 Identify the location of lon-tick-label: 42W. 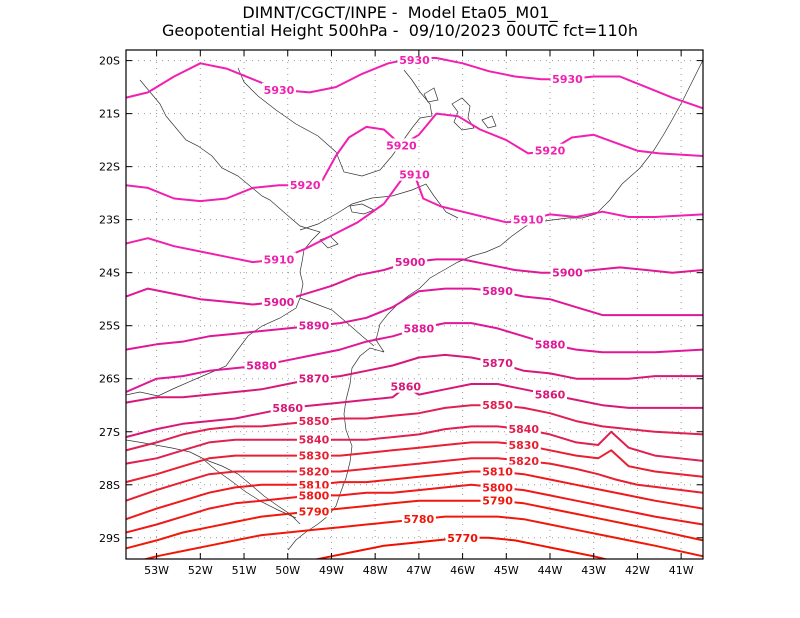
(637, 570).